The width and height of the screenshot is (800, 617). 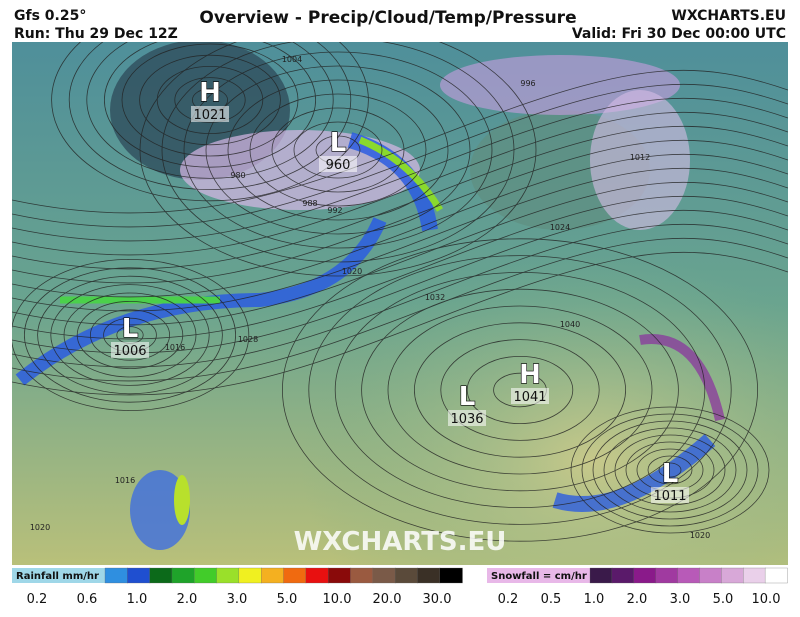 I want to click on snowfall-label: 5.0, so click(x=723, y=599).